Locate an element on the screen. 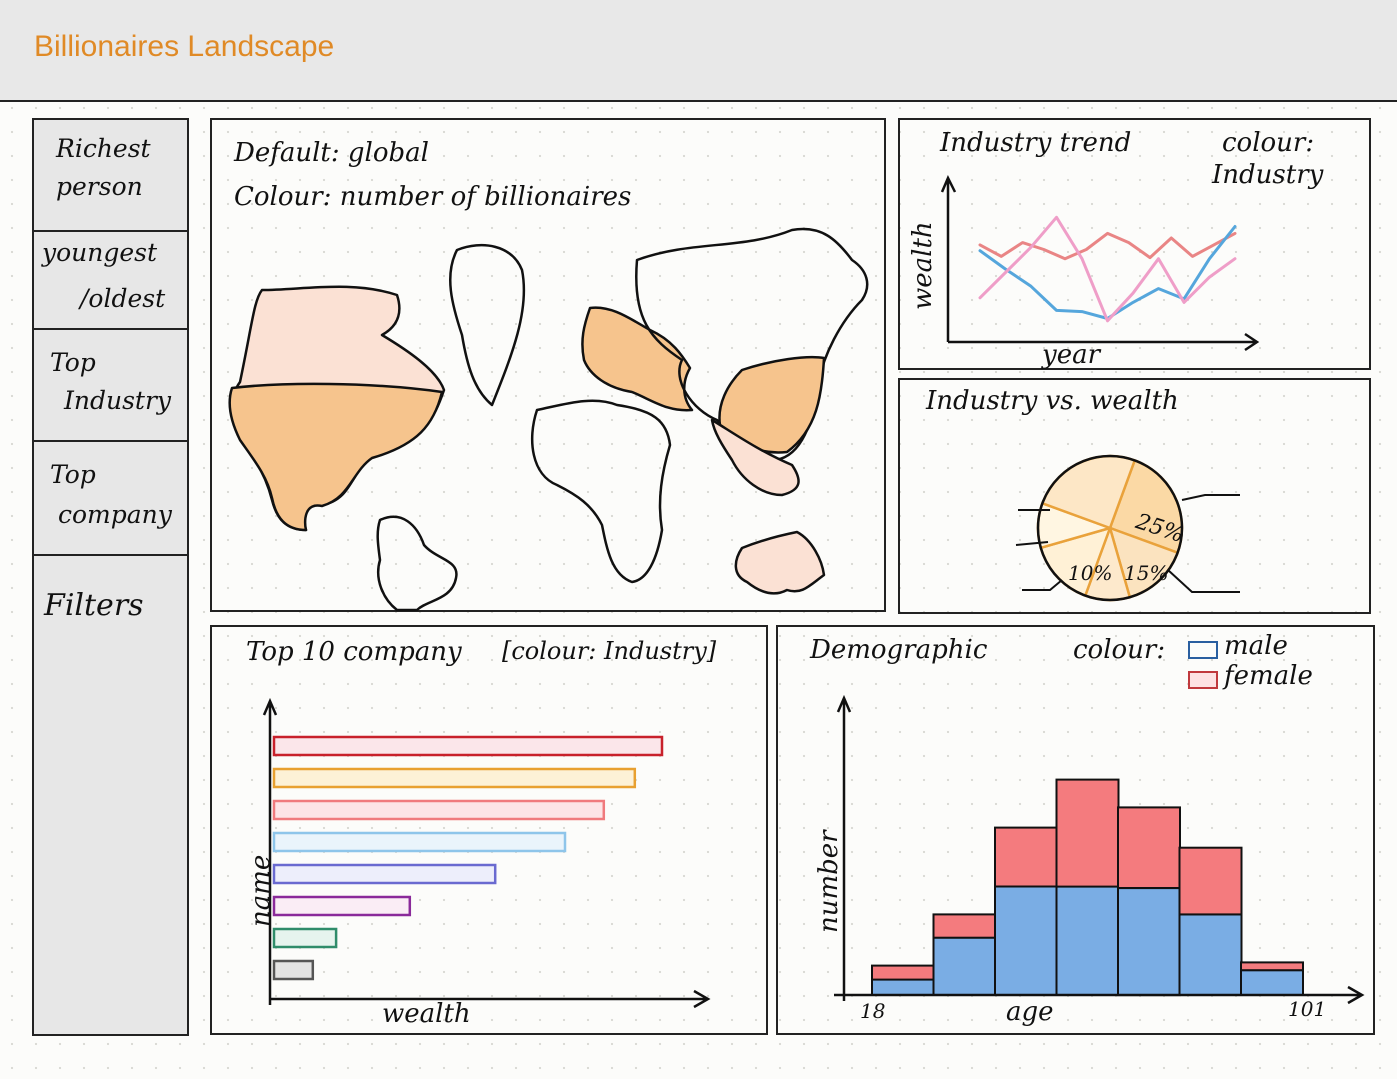 Image resolution: width=1397 pixels, height=1079 pixels. trend-title: Industry trend is located at coordinates (1036, 143).